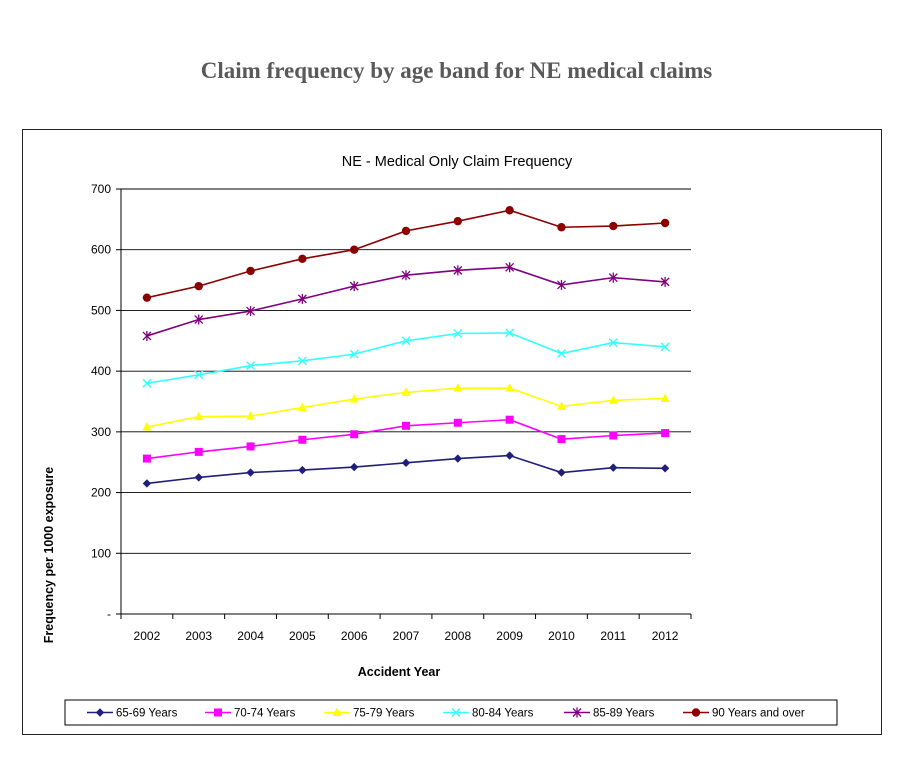 The image size is (913, 774). What do you see at coordinates (457, 636) in the screenshot?
I see `x-tick-label: 2008` at bounding box center [457, 636].